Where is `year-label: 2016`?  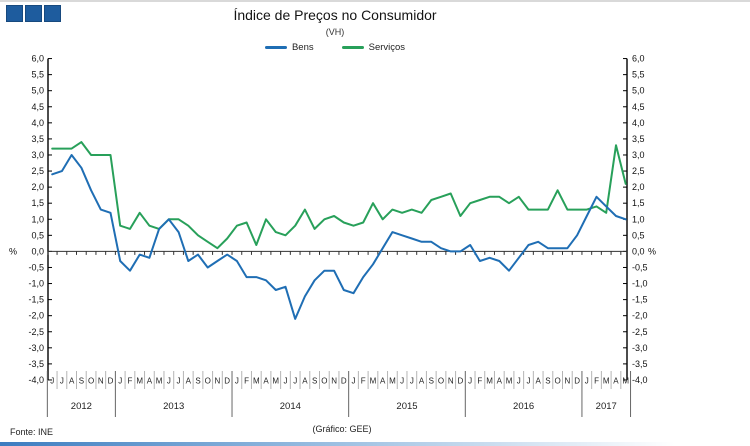
year-label: 2016 is located at coordinates (523, 406).